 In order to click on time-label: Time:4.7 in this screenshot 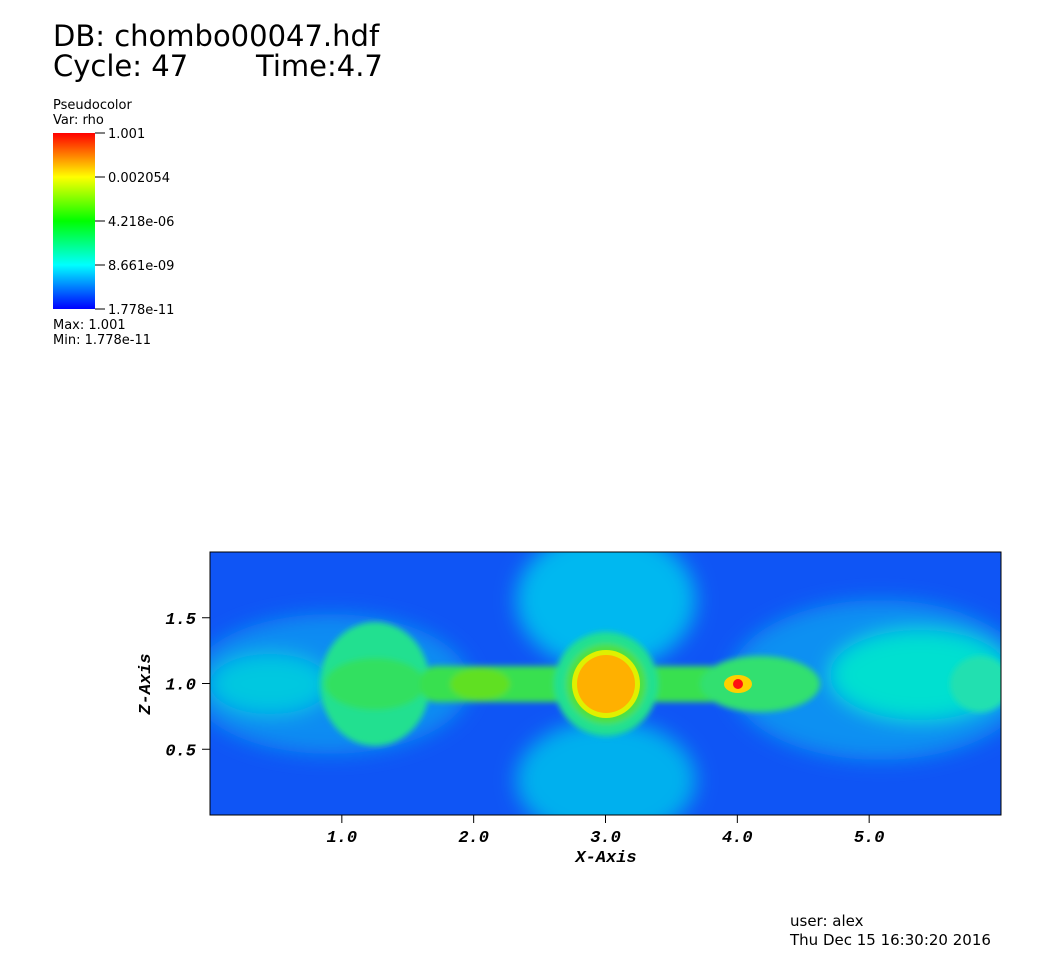, I will do `click(319, 66)`.